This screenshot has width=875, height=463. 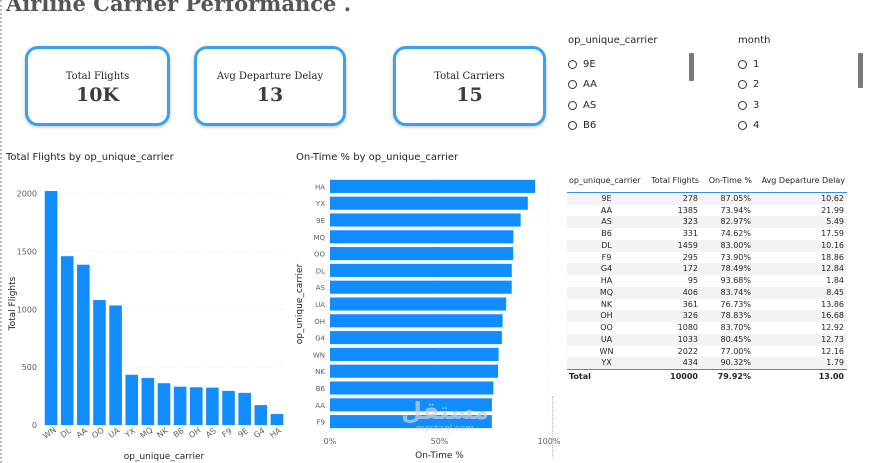 I want to click on y-tick-label: WN, so click(x=319, y=355).